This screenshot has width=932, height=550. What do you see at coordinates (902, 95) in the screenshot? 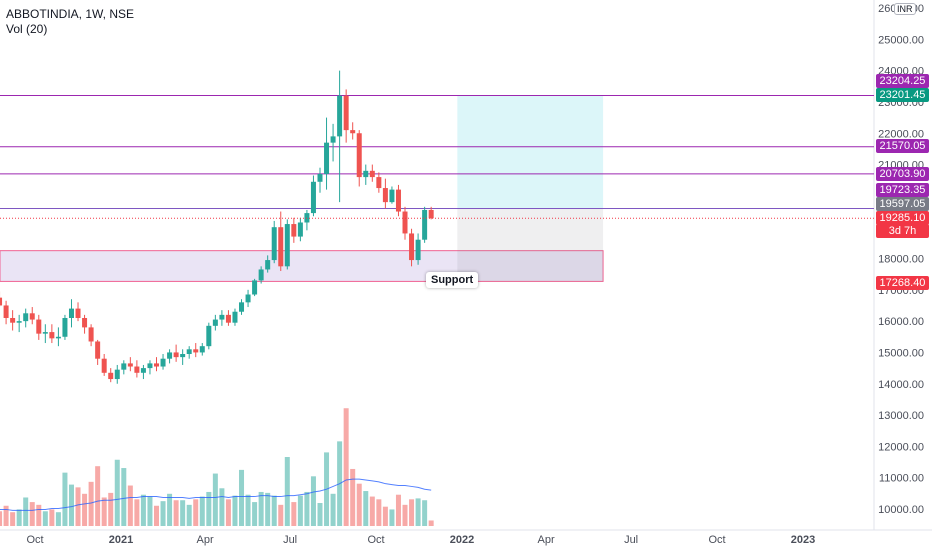
I see `price-badge-23201: 23201.45` at bounding box center [902, 95].